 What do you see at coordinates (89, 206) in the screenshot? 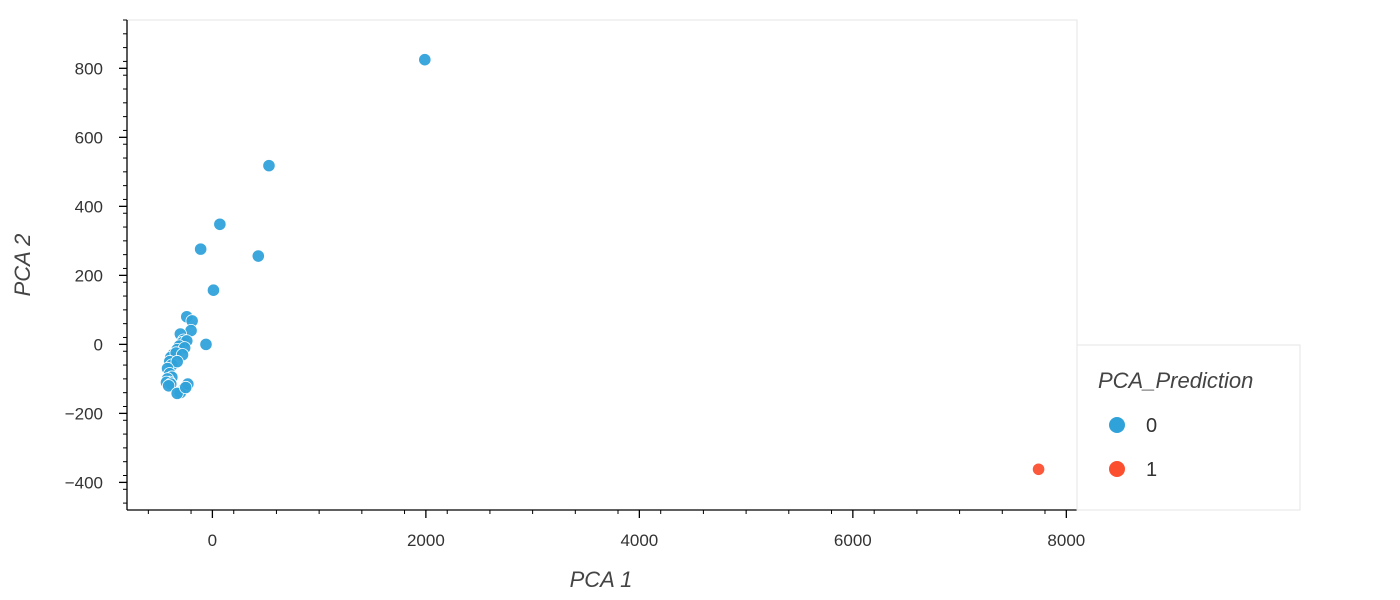
I see `y-tick-label: 400` at bounding box center [89, 206].